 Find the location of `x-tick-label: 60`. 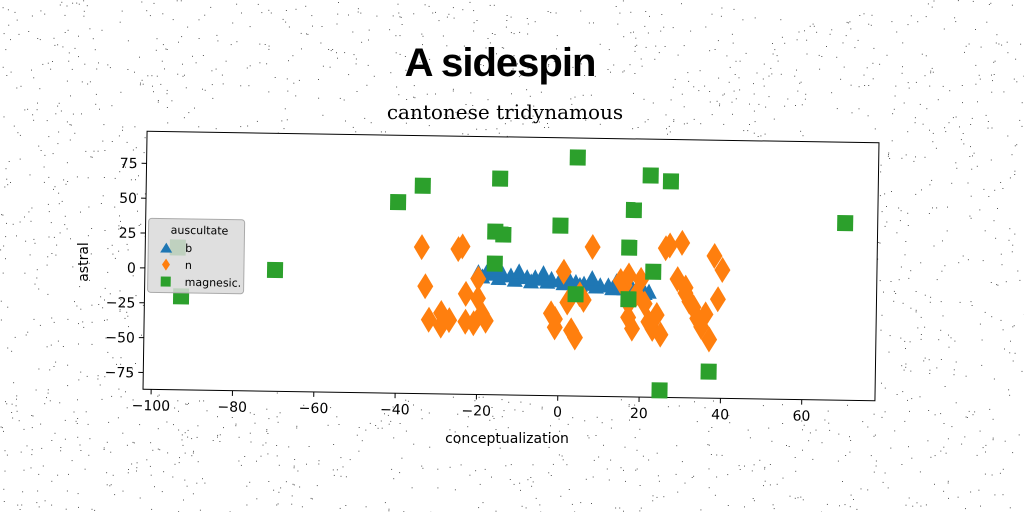

x-tick-label: 60 is located at coordinates (801, 416).